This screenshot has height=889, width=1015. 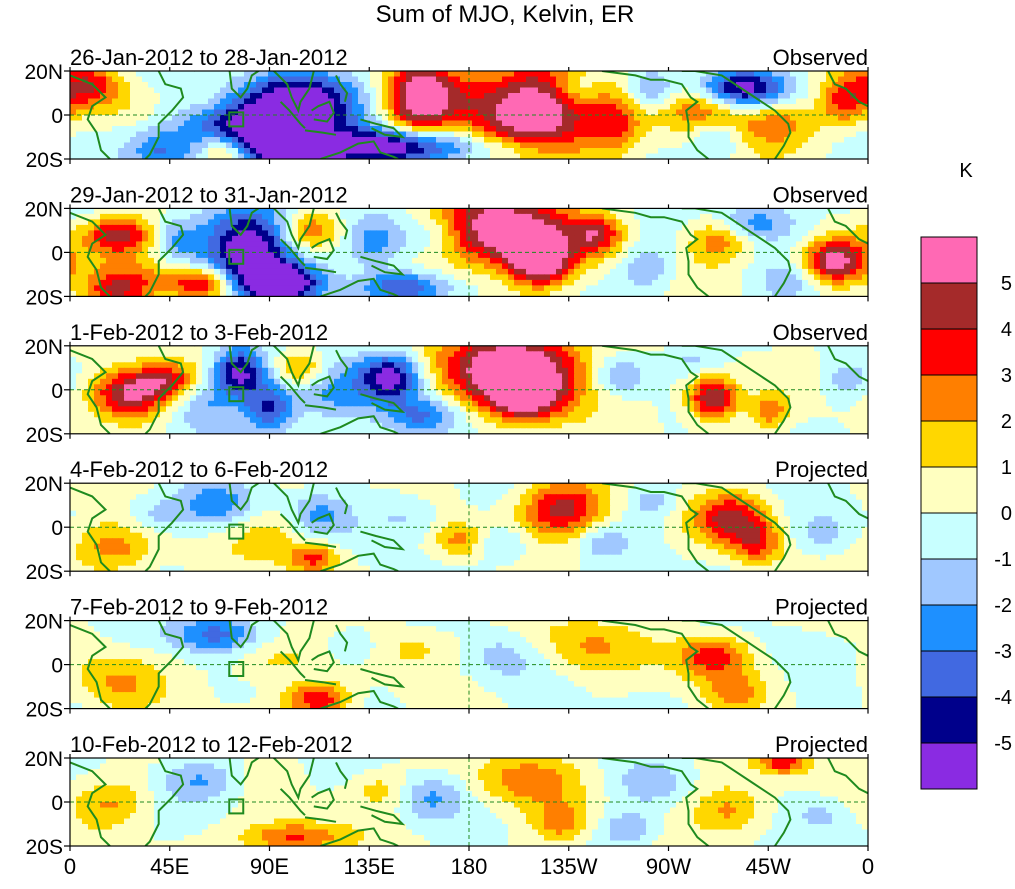 I want to click on chart-title: Sum of MJO, Kelvin, ER, so click(x=505, y=14).